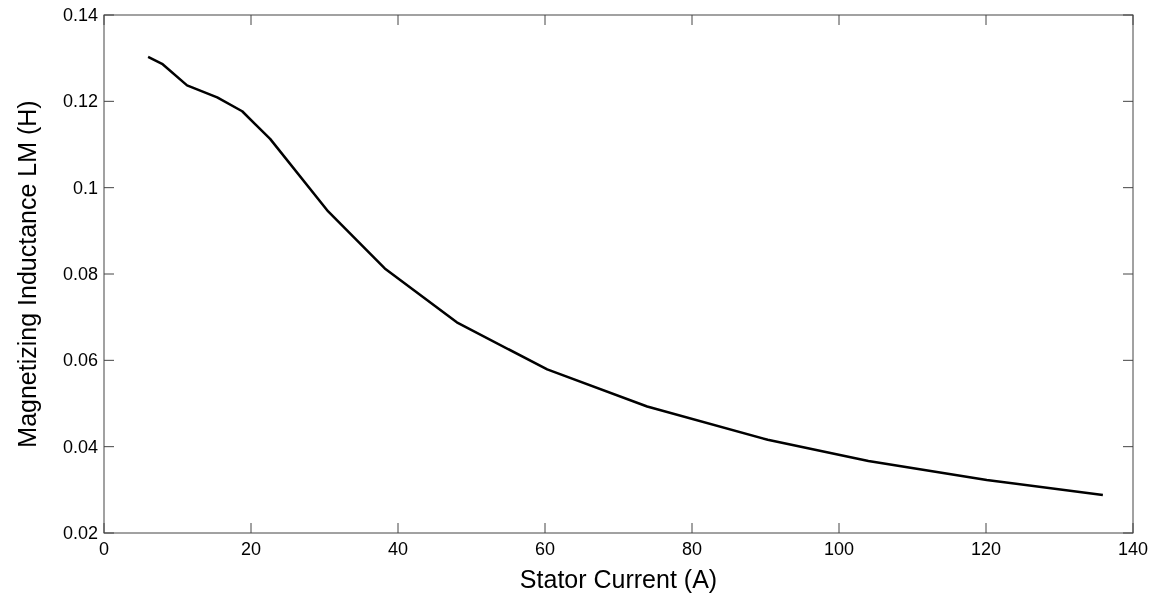  Describe the element at coordinates (80, 446) in the screenshot. I see `y-tick-label: 0.04` at that location.